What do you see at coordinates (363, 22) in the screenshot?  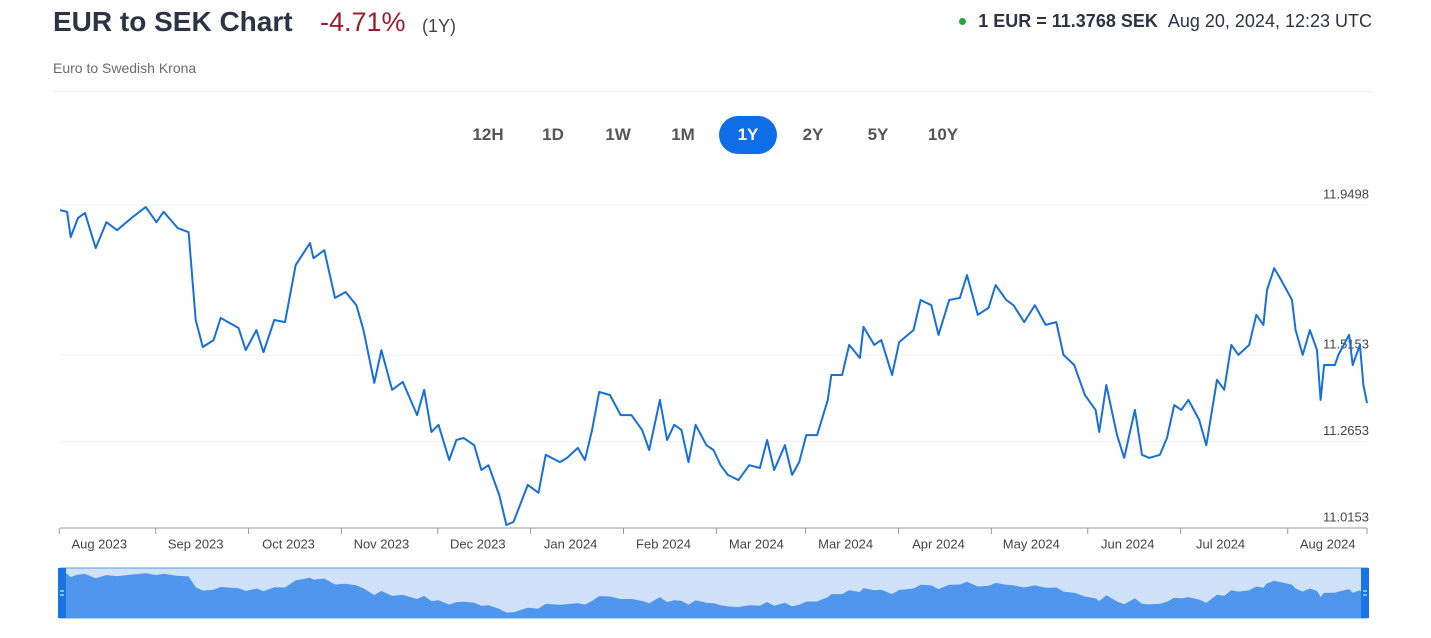 I see `change: -4.71%` at bounding box center [363, 22].